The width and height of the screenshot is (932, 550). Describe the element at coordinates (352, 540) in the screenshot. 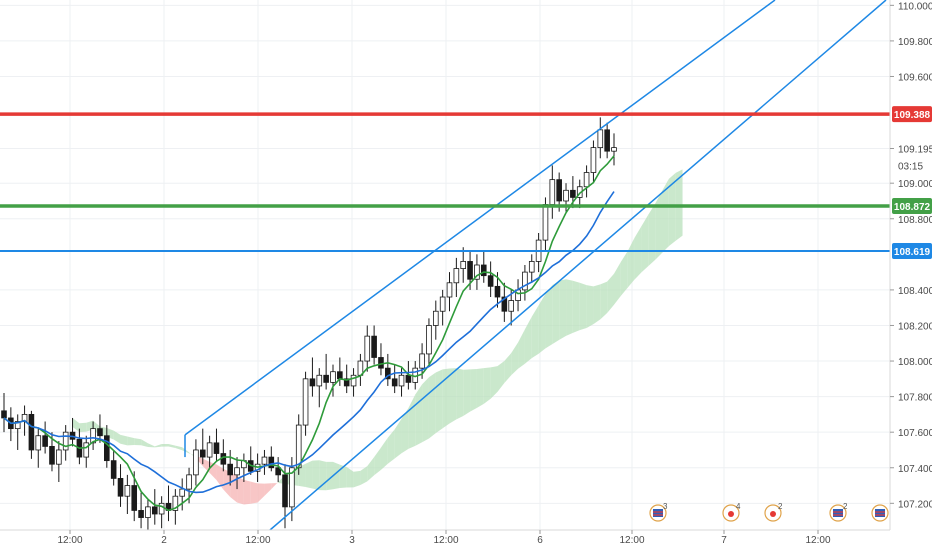

I see `time-tick-label: 3` at that location.